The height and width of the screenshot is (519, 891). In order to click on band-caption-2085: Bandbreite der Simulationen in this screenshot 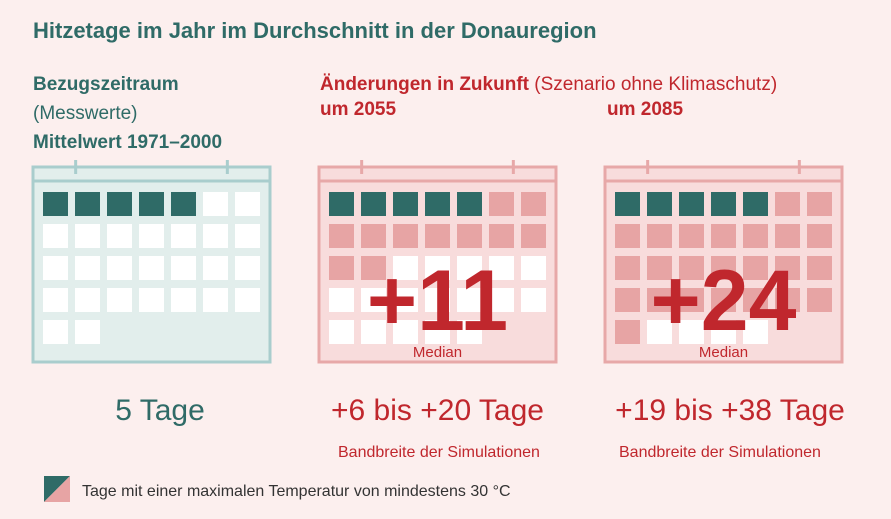, I will do `click(720, 452)`.